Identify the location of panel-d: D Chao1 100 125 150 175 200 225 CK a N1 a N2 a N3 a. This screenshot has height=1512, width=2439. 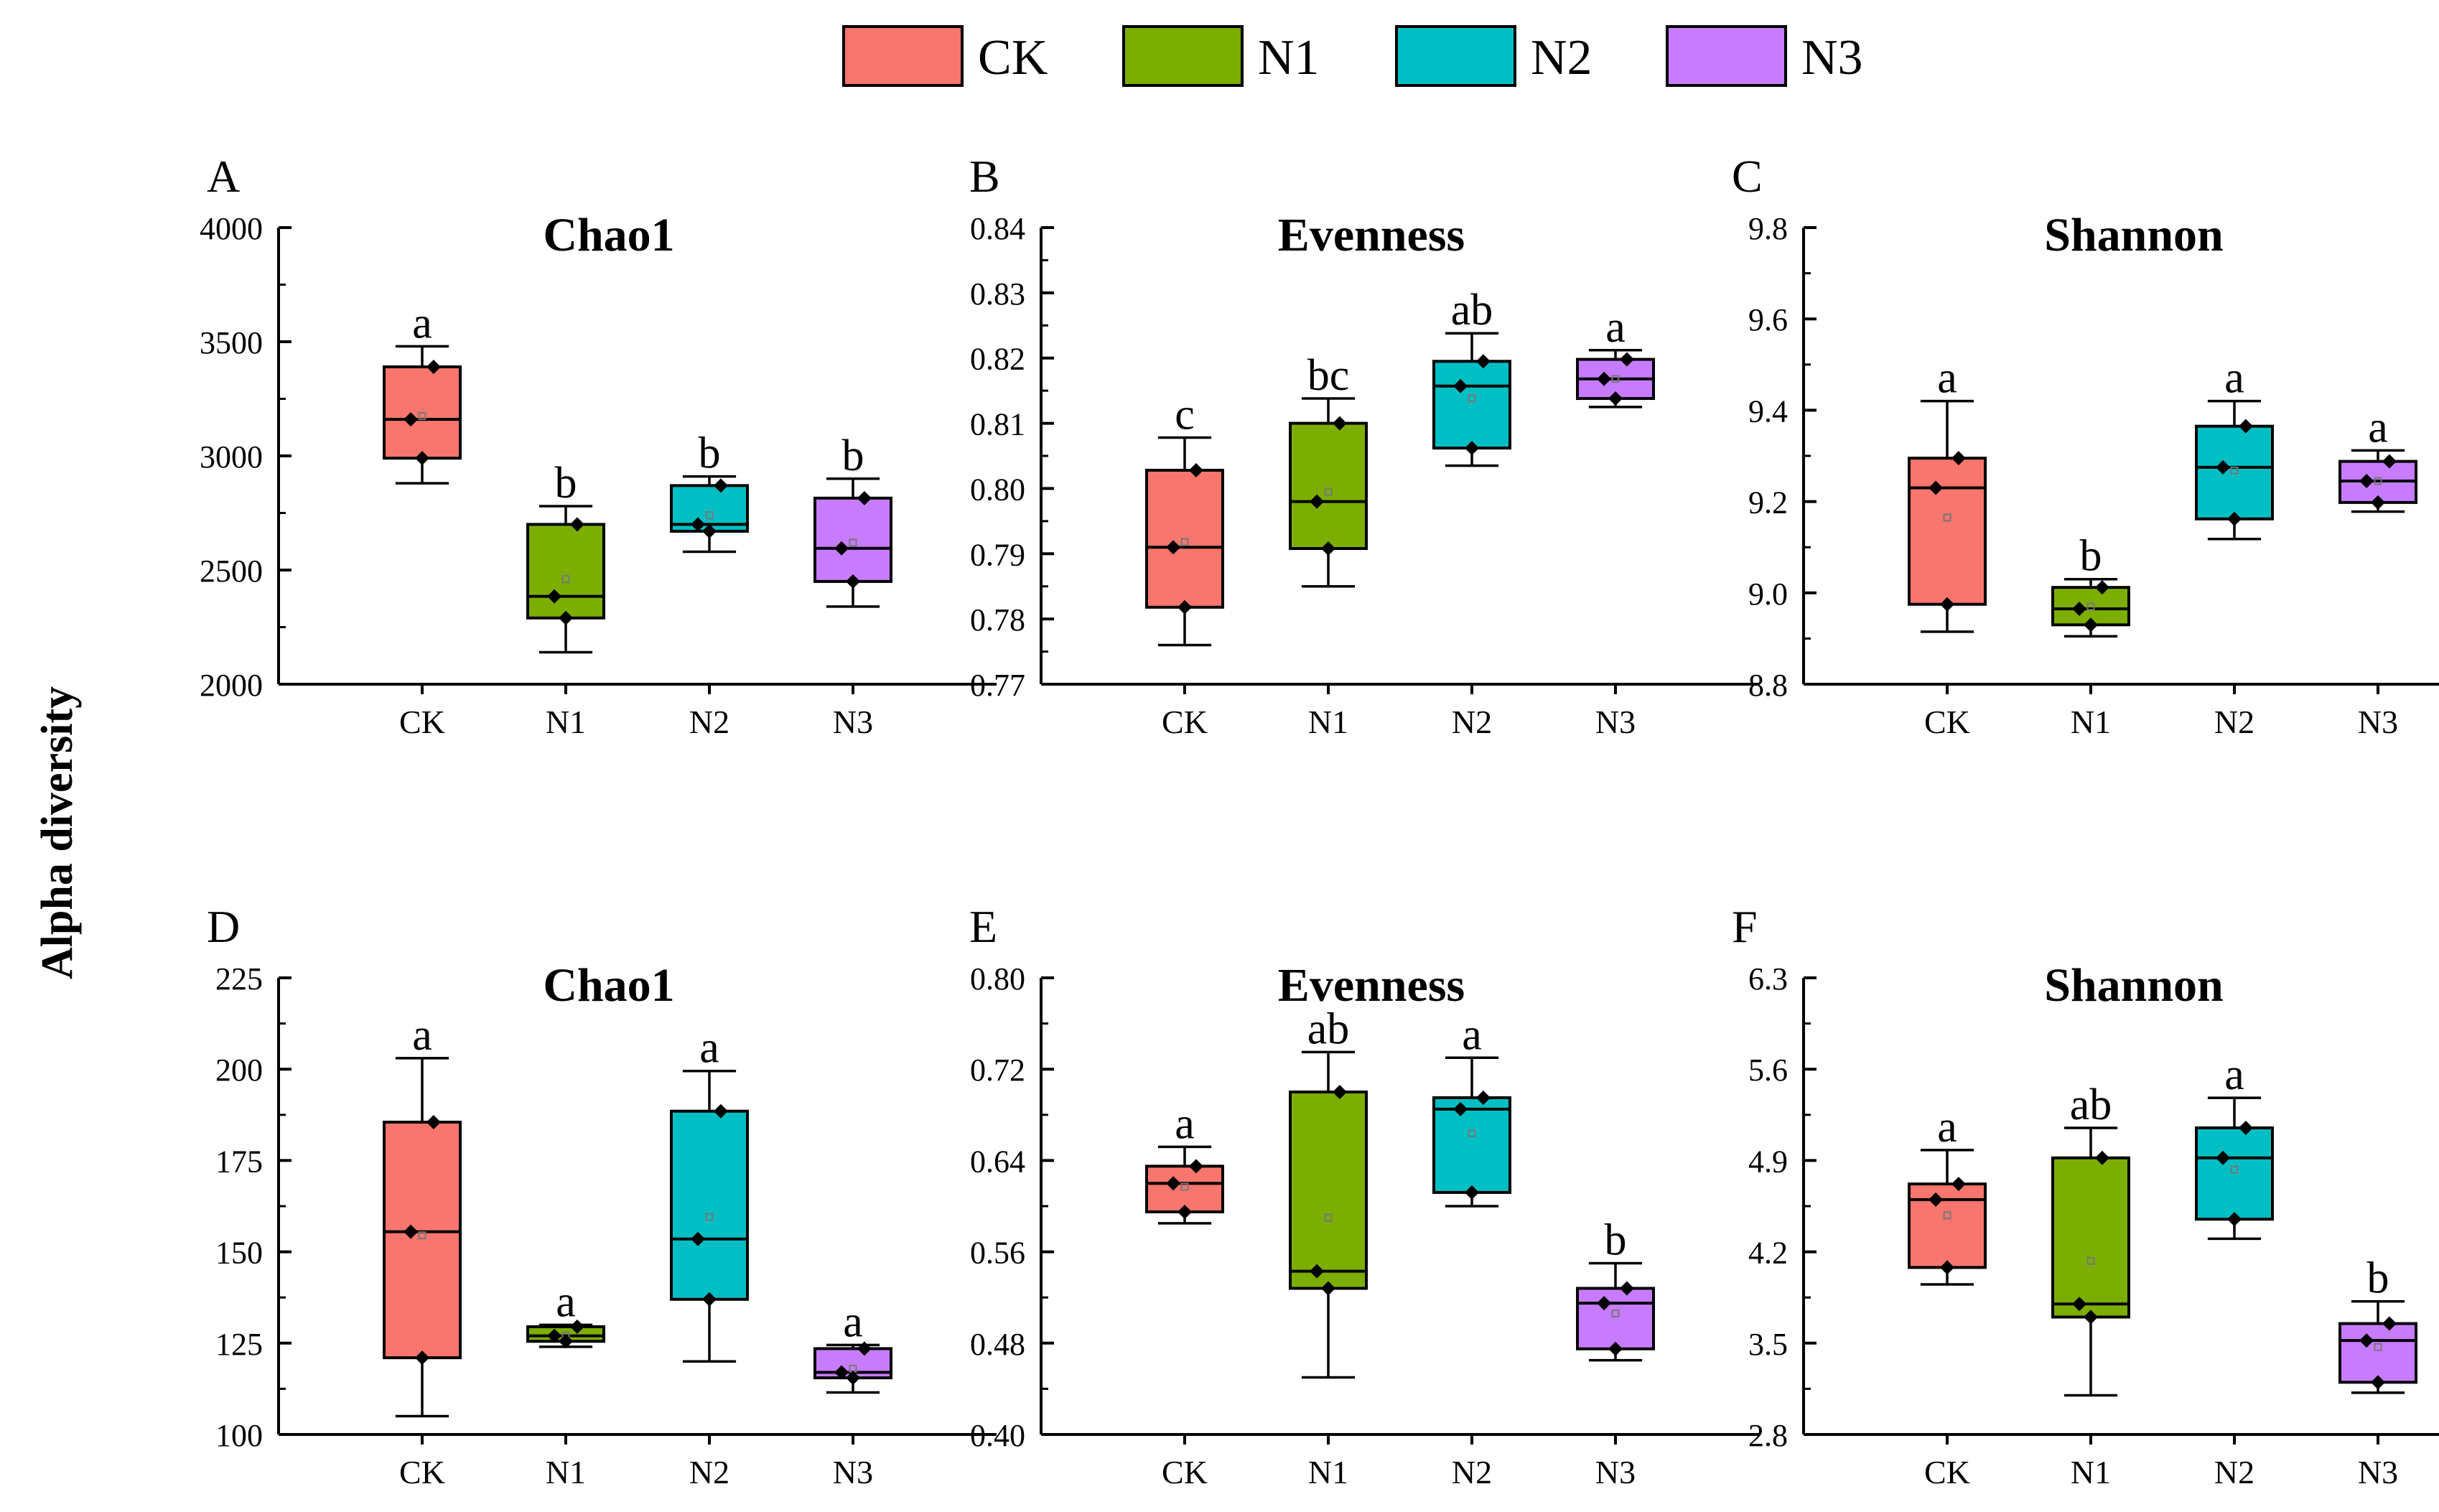
(602, 1195).